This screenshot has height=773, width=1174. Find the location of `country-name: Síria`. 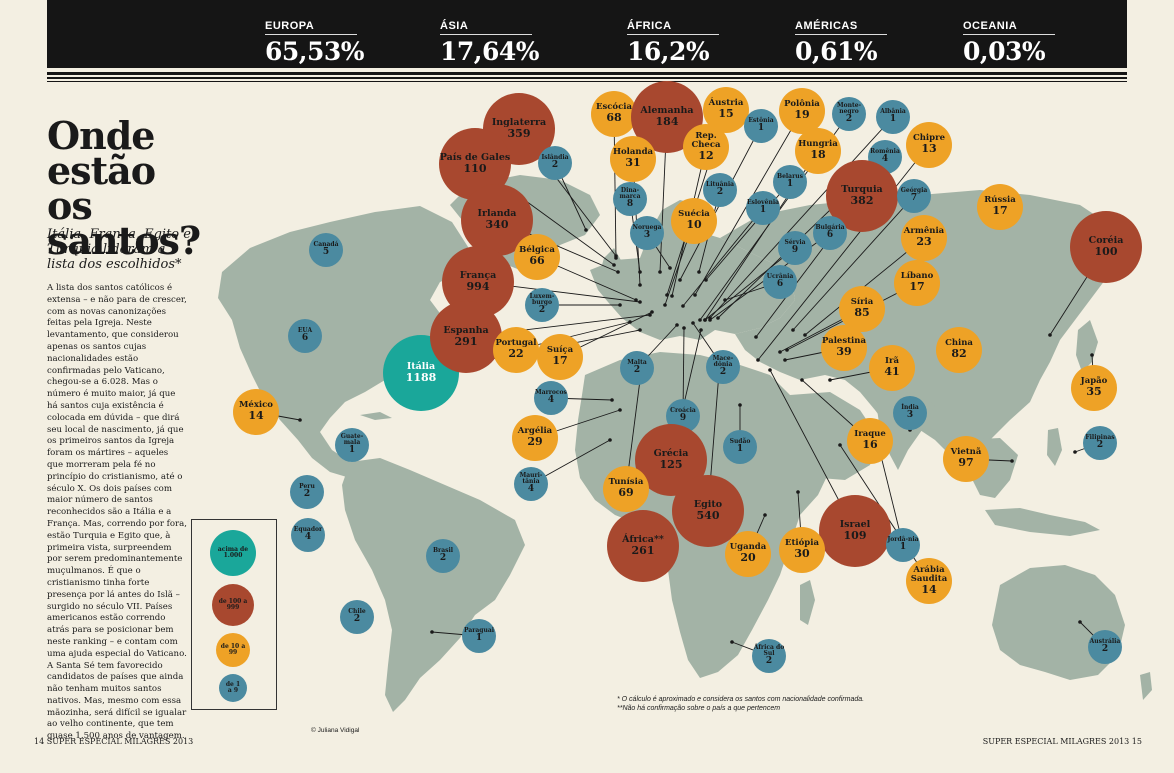

country-name: Síria is located at coordinates (862, 302).